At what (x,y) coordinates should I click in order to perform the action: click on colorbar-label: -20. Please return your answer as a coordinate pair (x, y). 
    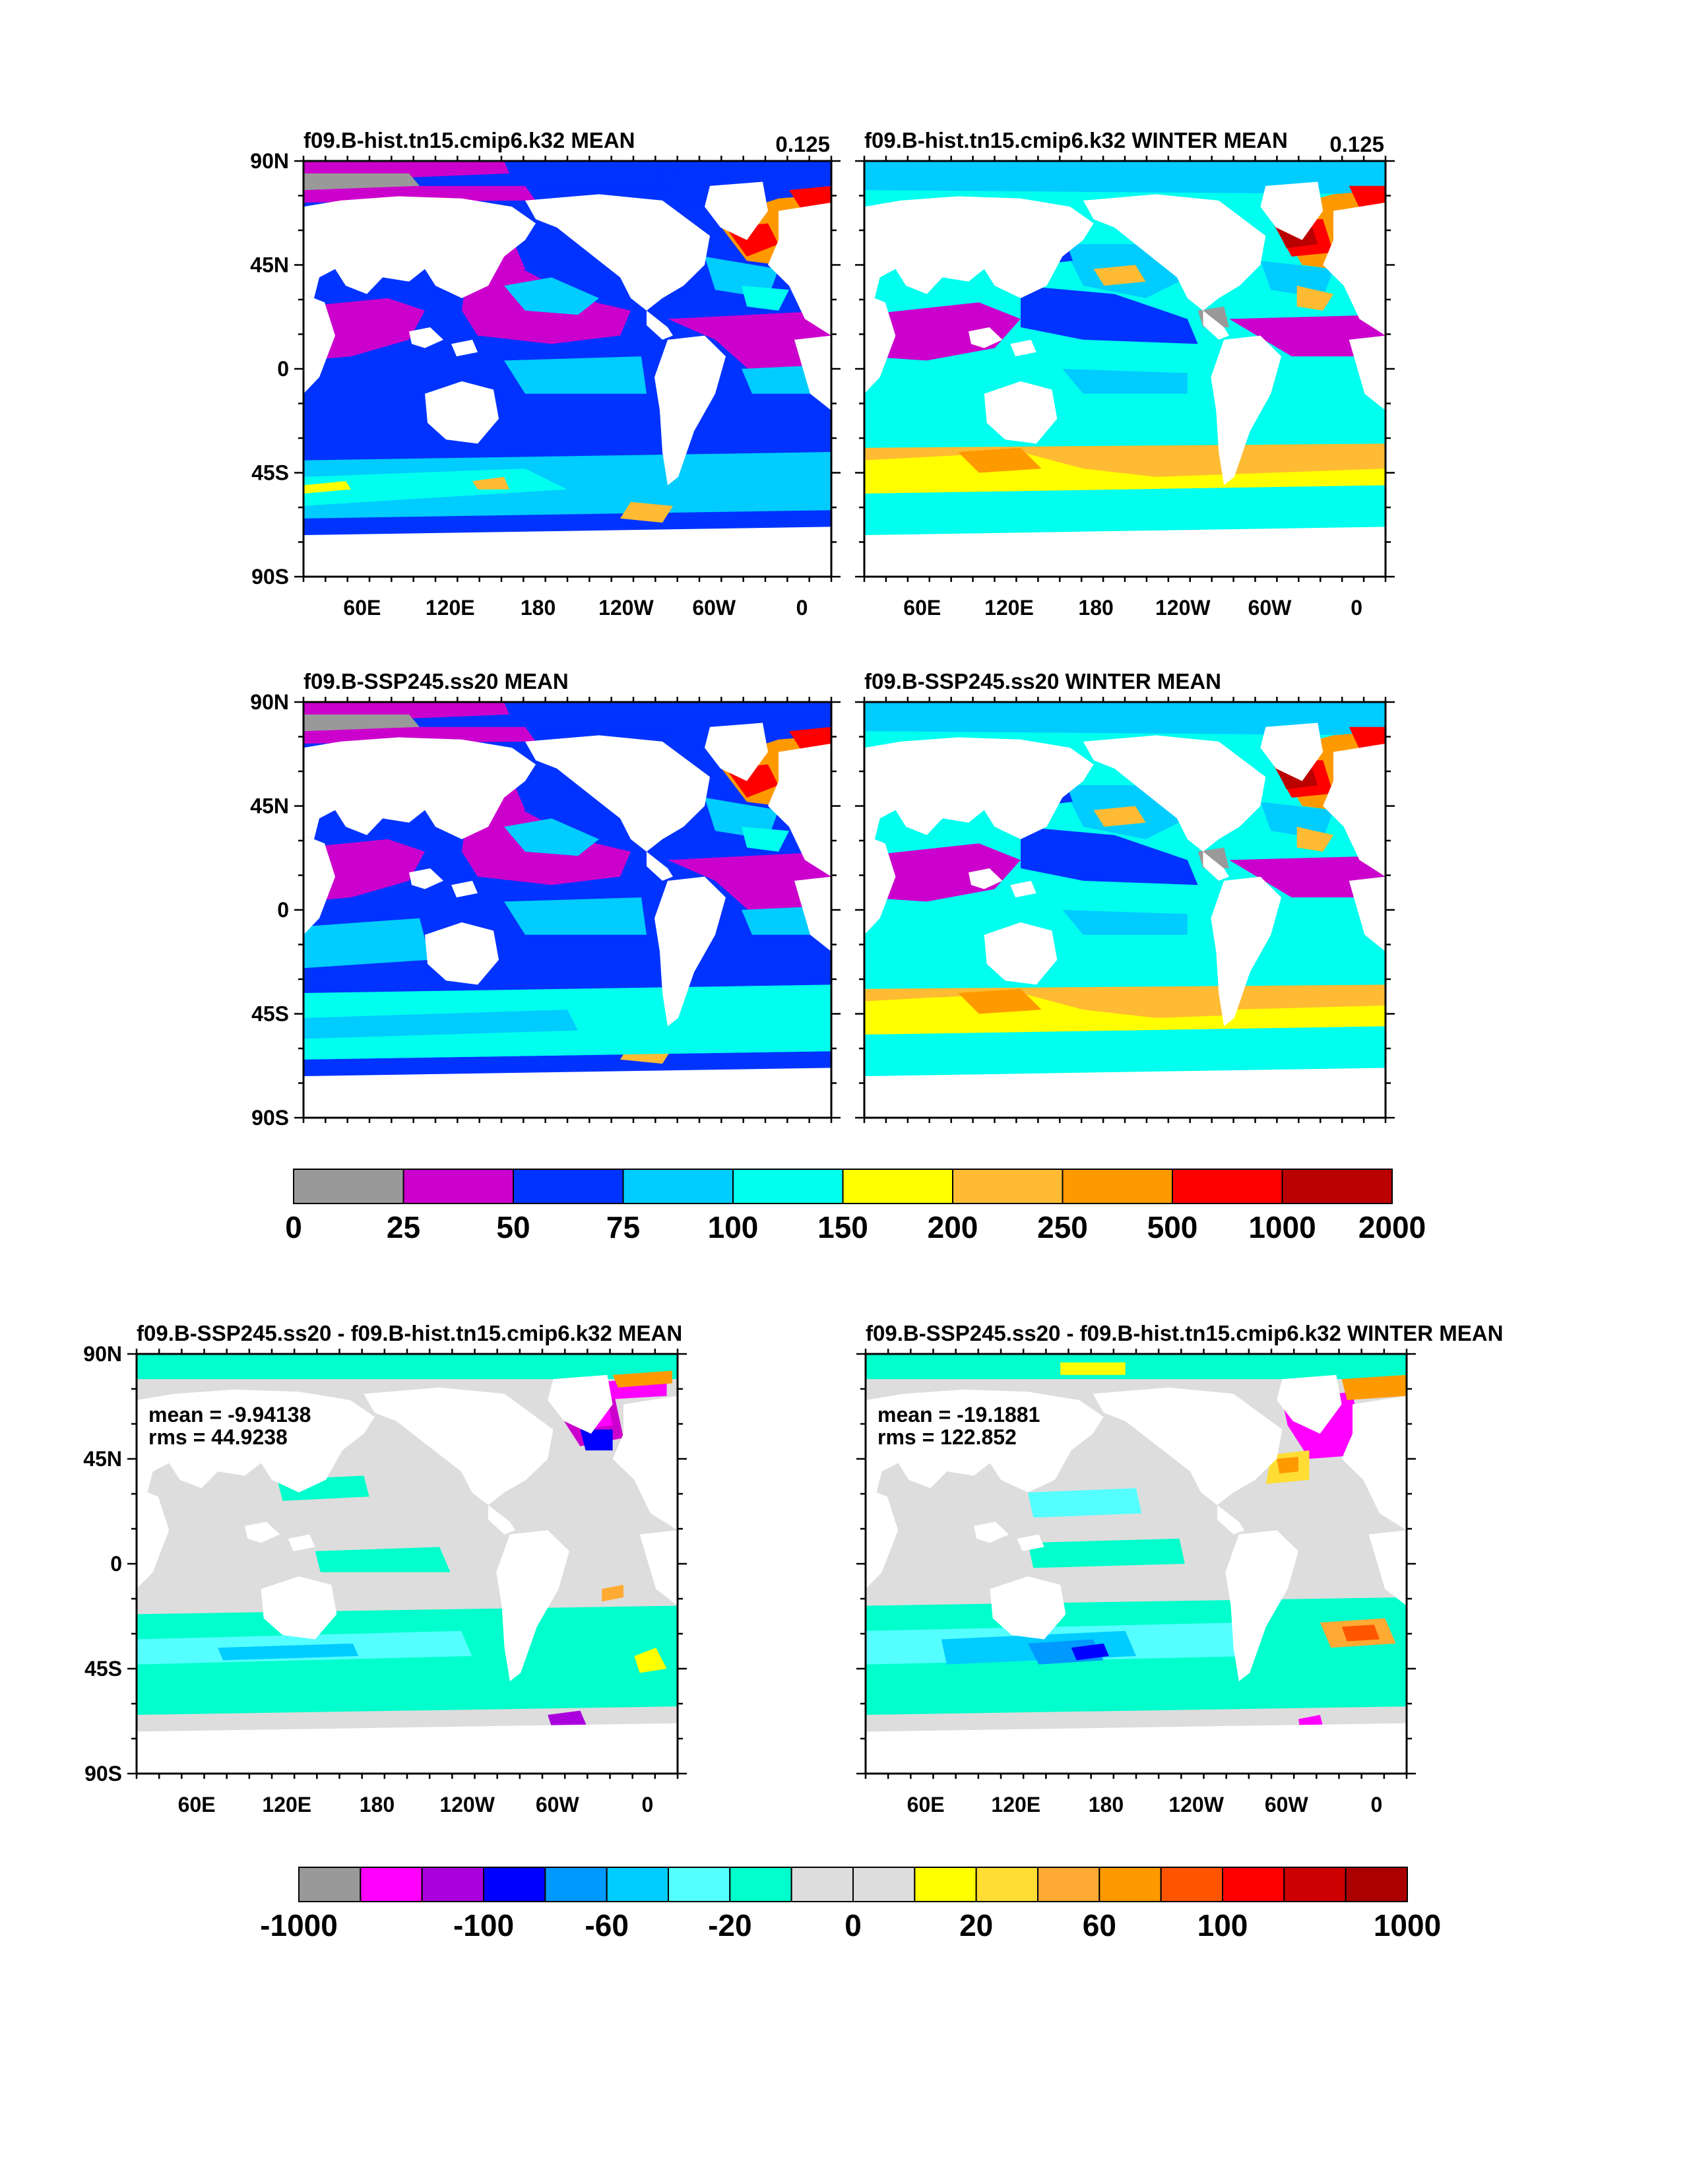
    Looking at the image, I should click on (729, 1925).